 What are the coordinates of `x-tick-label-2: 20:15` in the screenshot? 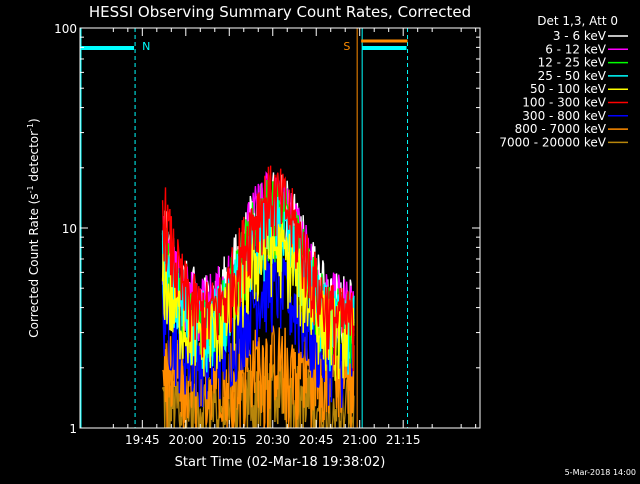 It's located at (229, 440).